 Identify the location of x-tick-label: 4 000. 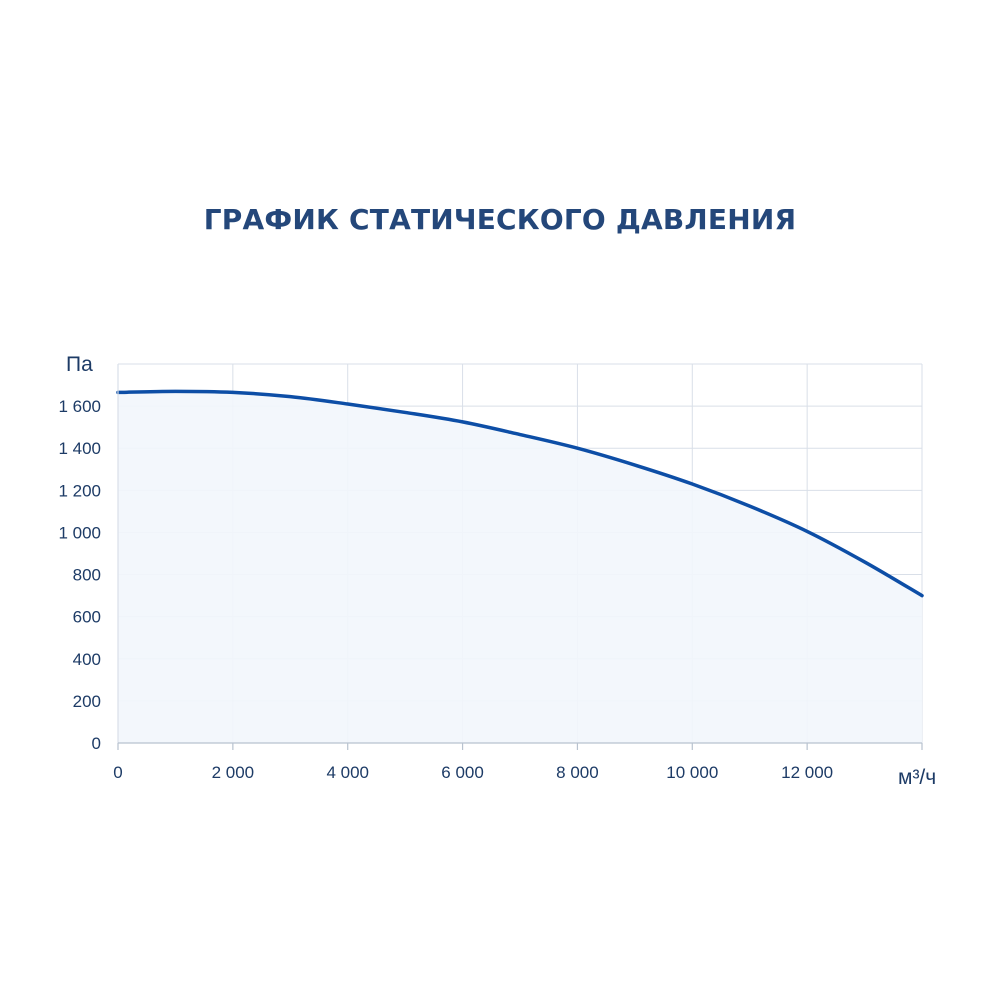
(347, 772).